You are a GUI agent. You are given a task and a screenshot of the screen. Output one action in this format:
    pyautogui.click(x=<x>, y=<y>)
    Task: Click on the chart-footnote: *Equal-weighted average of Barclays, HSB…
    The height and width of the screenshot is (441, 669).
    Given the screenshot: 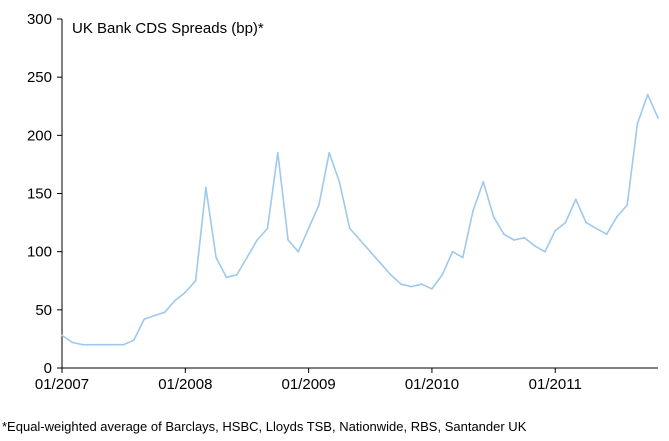 What is the action you would take?
    pyautogui.click(x=264, y=426)
    